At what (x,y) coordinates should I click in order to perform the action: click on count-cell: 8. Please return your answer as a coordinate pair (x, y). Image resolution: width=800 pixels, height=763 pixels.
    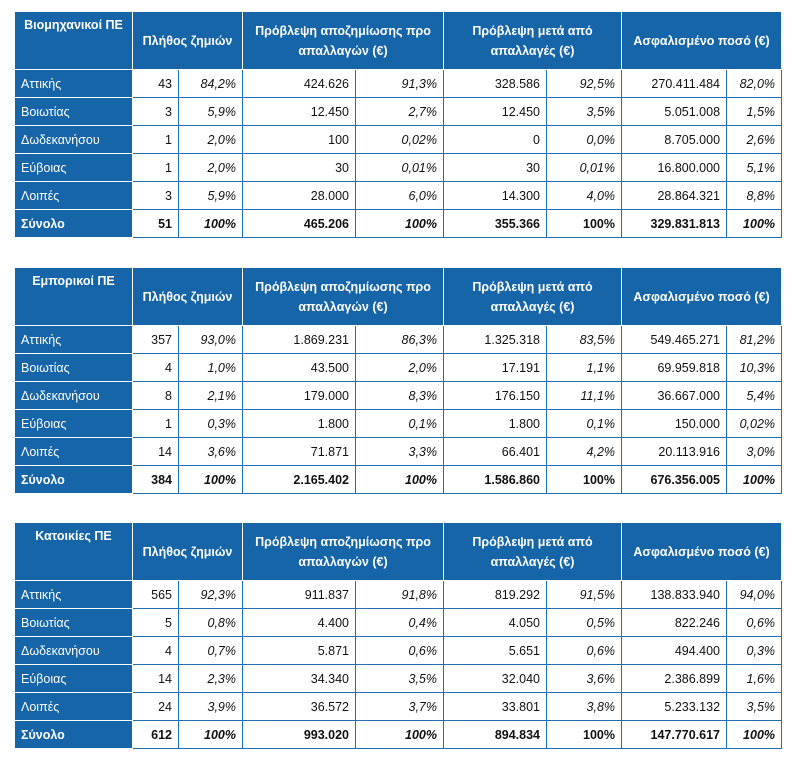
    Looking at the image, I should click on (155, 395).